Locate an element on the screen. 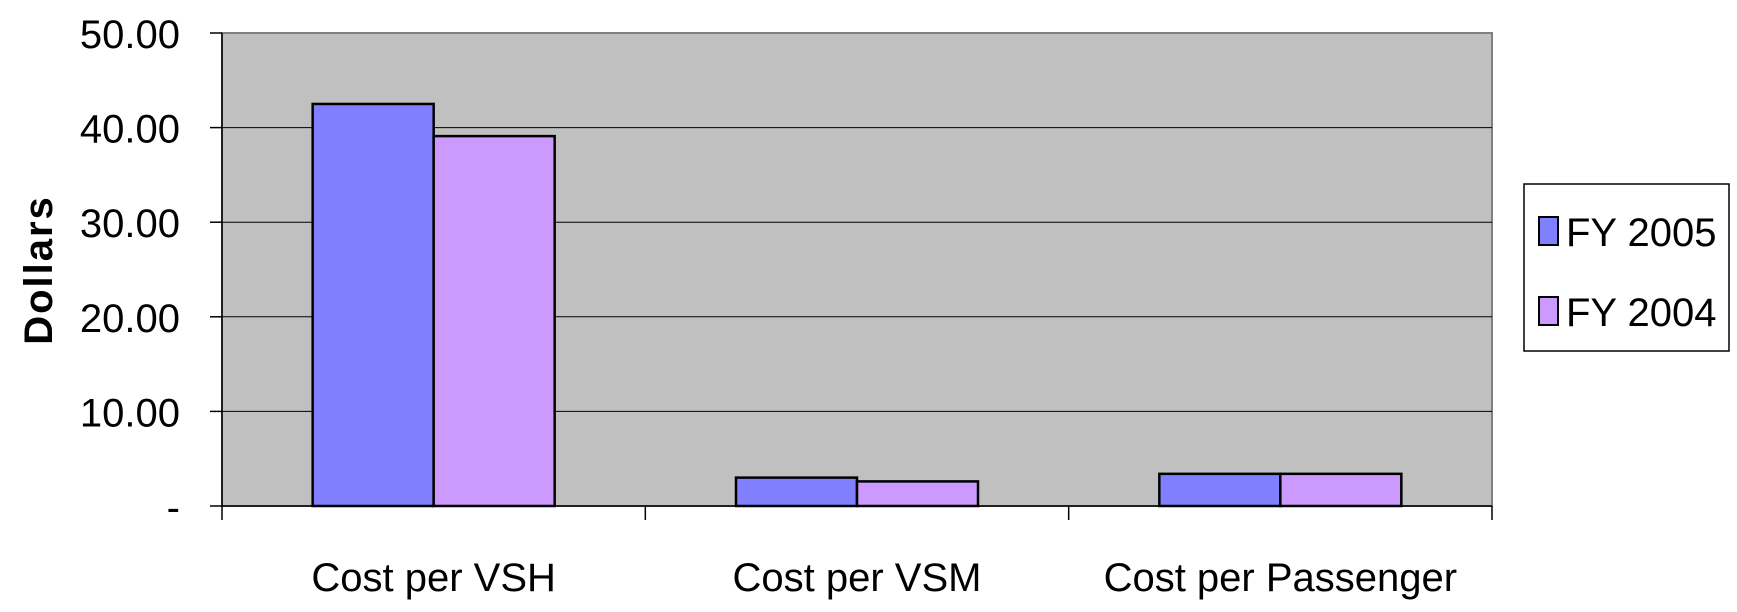 The width and height of the screenshot is (1737, 612). legend-entry-label: FY 2004 is located at coordinates (1641, 313).